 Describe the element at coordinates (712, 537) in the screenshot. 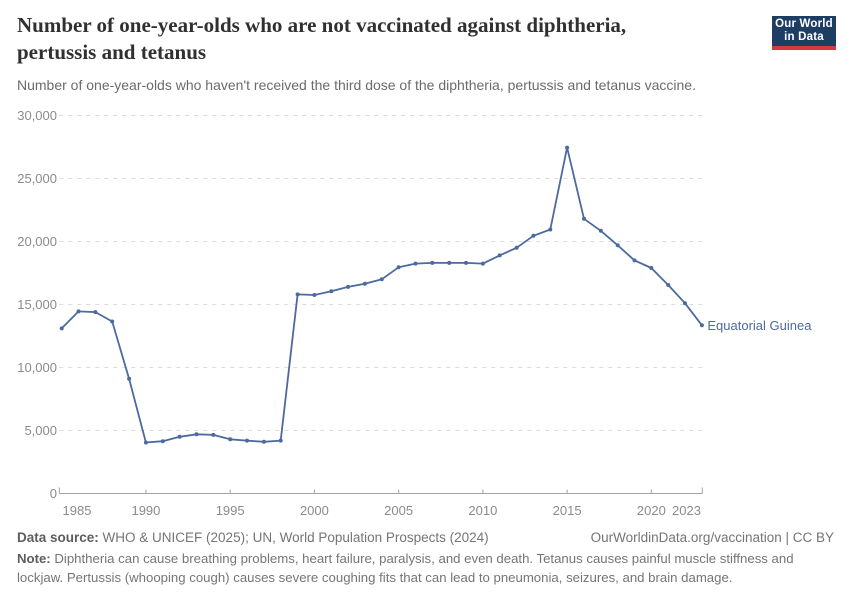

I see `footer-license-link: OurWorldinData.org/vaccination | CC BY` at that location.